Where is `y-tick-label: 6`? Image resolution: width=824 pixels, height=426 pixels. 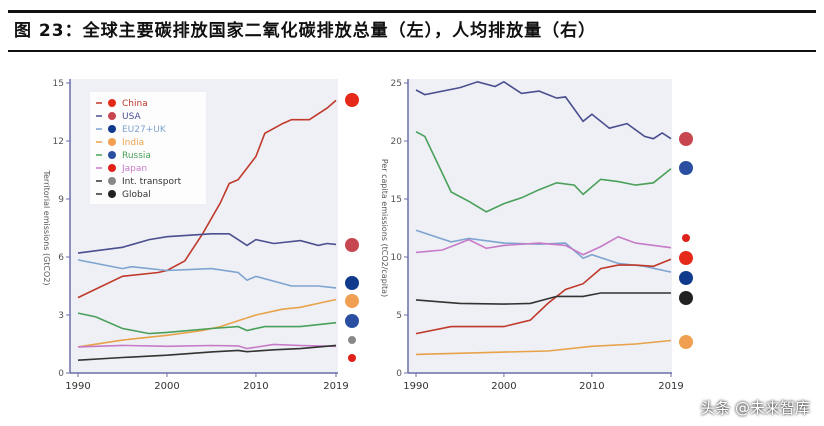
y-tick-label: 6 is located at coordinates (61, 258).